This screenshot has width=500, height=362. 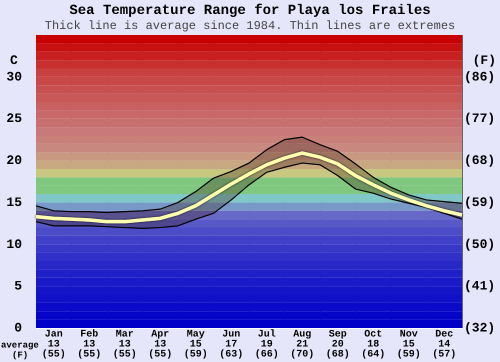 I want to click on x-tick-label: Mar 13 (55), so click(x=124, y=345).